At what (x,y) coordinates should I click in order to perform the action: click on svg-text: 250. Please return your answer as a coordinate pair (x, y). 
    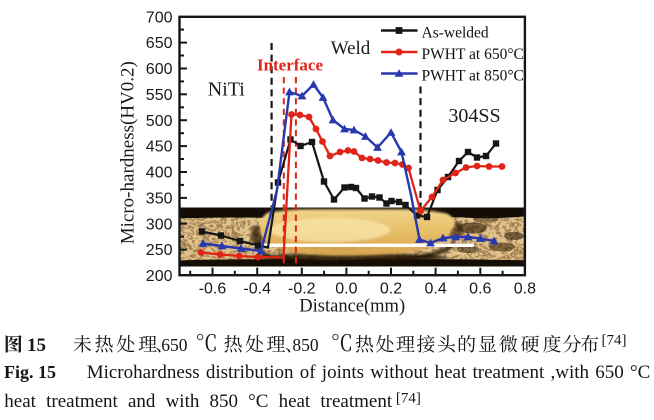
    Looking at the image, I should click on (159, 250).